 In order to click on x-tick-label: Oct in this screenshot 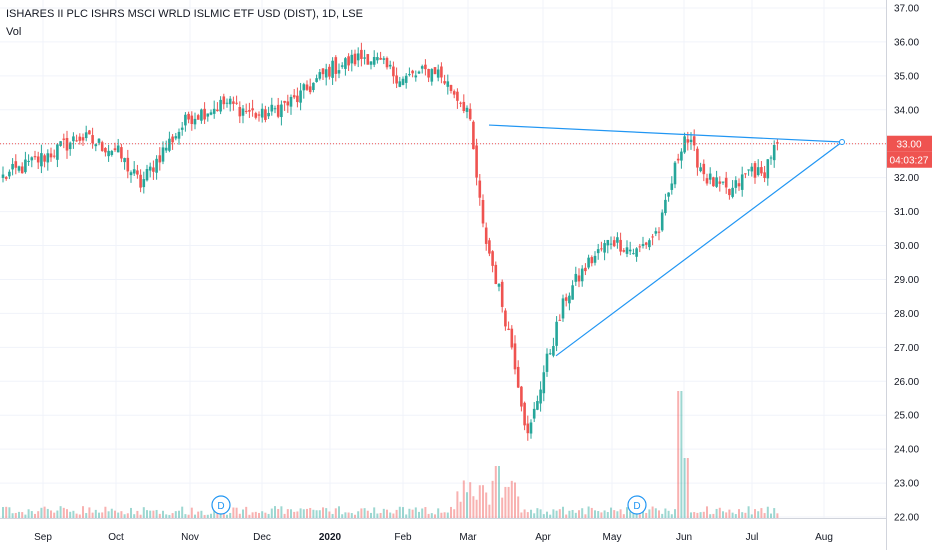, I will do `click(116, 537)`.